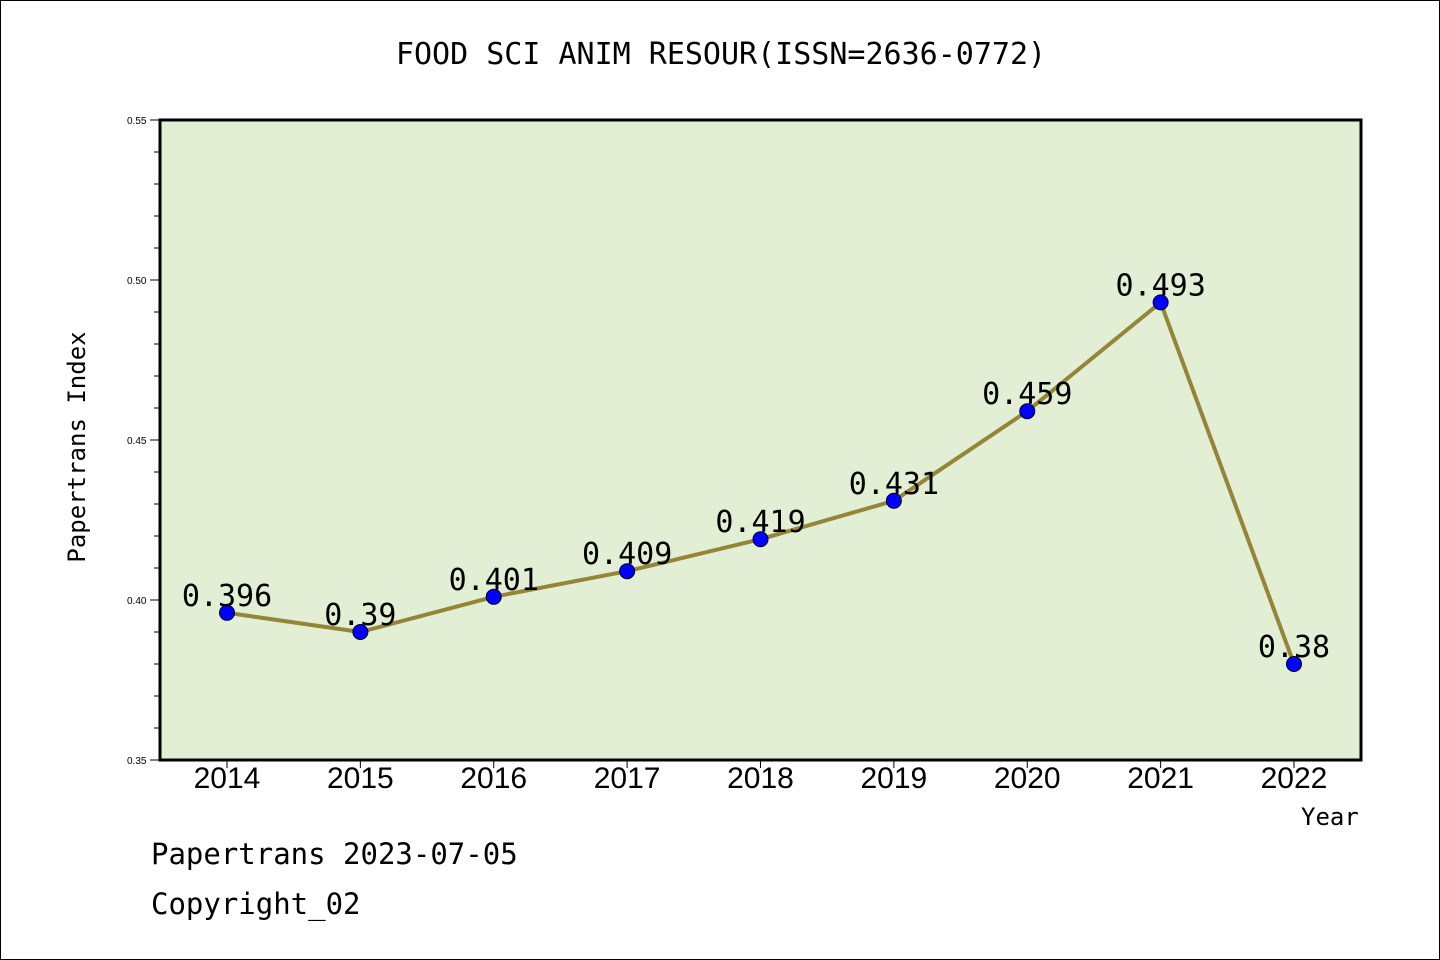  Describe the element at coordinates (627, 554) in the screenshot. I see `data-label: 0.409` at that location.